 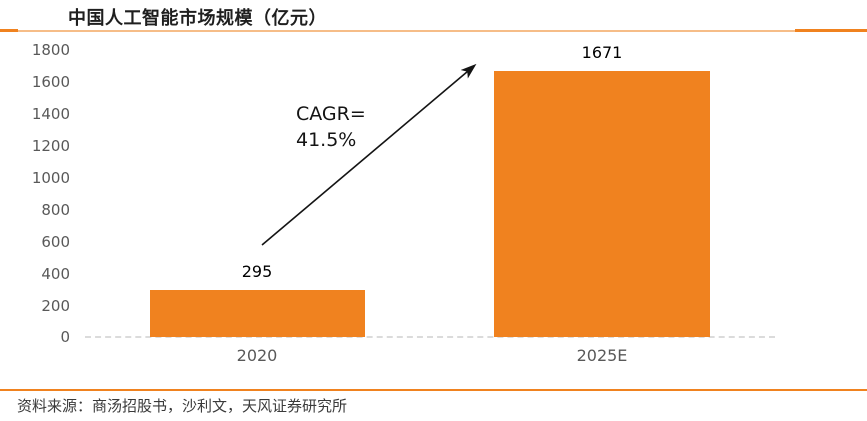 I want to click on title-underline-accent-left, so click(x=9, y=30).